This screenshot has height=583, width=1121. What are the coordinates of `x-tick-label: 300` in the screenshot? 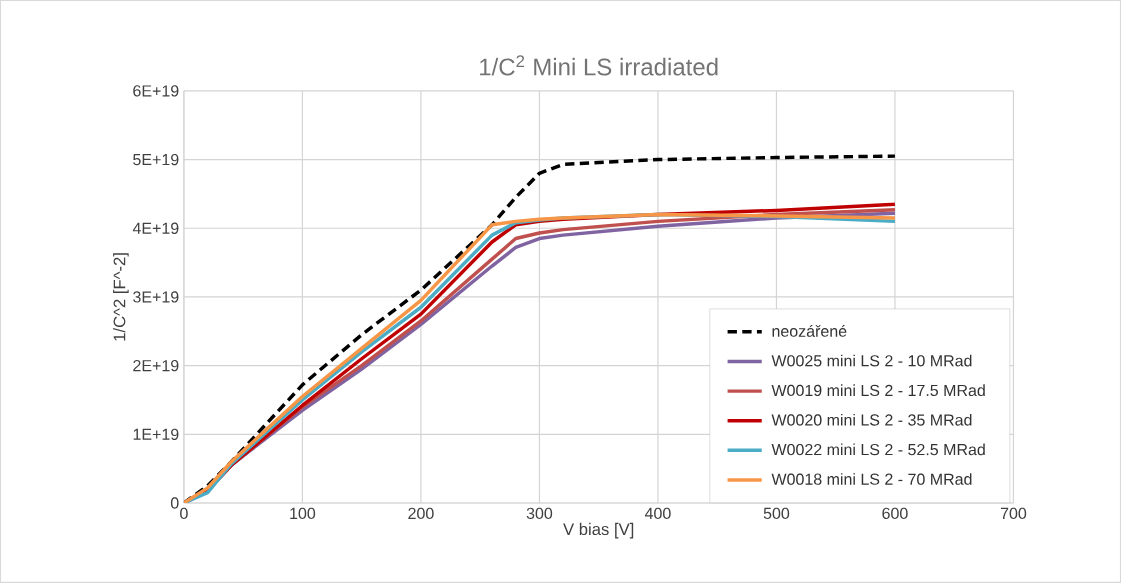 It's located at (539, 513).